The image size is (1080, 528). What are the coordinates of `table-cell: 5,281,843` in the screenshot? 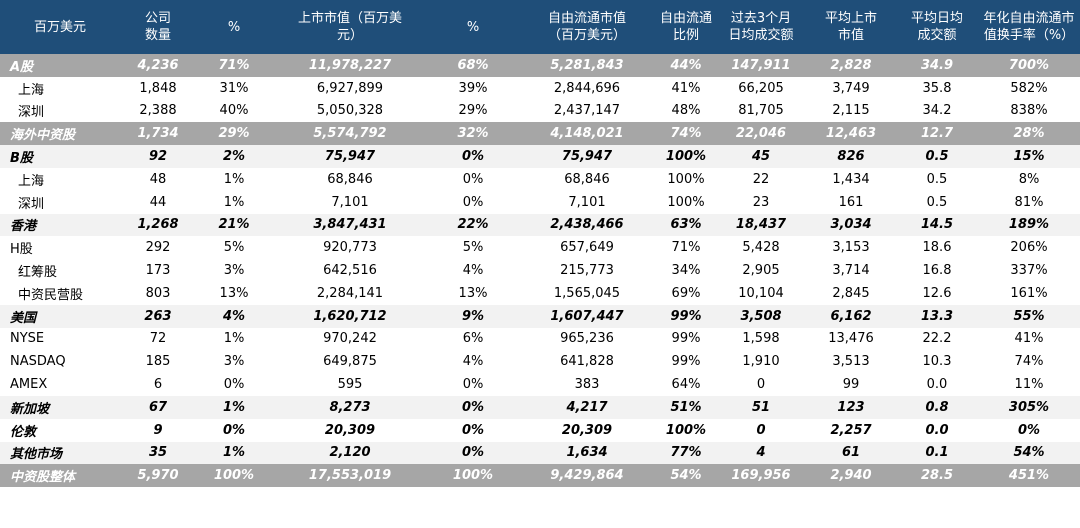 It's located at (587, 65).